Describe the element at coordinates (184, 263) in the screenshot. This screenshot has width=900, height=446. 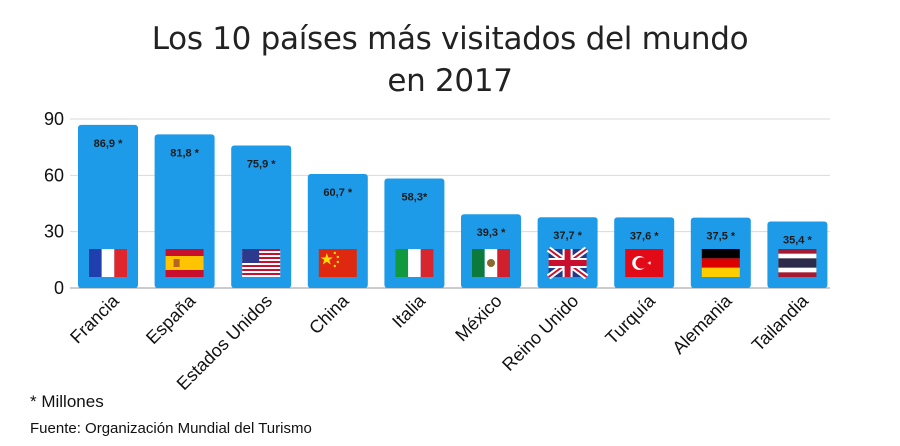
I see `spain-flag-icon` at that location.